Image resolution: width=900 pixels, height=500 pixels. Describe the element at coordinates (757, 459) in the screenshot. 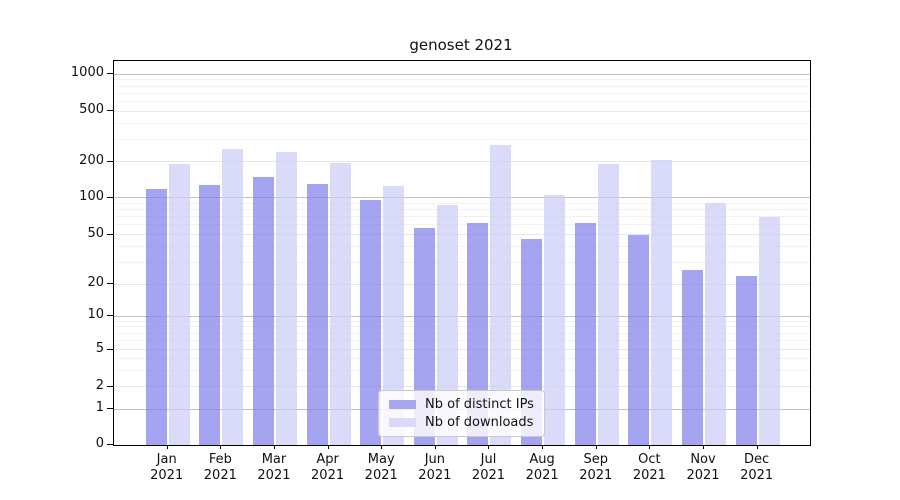

I see `x-tick-month: Dec` at that location.